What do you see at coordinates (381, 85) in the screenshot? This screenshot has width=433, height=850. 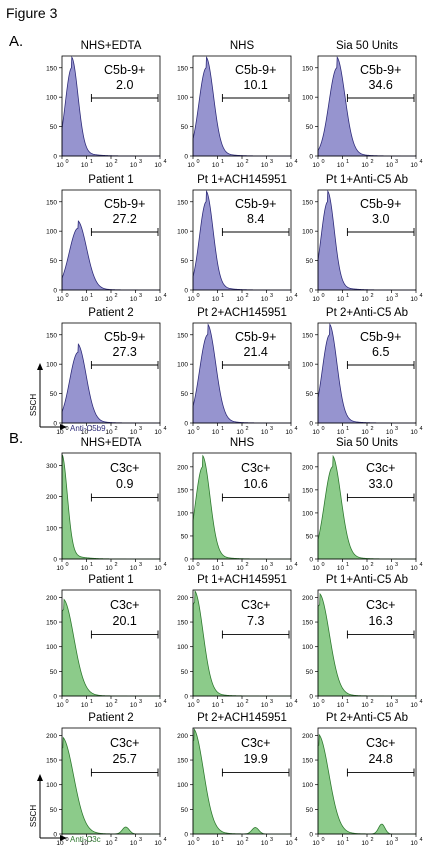 I see `gate-percent: 34.6` at bounding box center [381, 85].